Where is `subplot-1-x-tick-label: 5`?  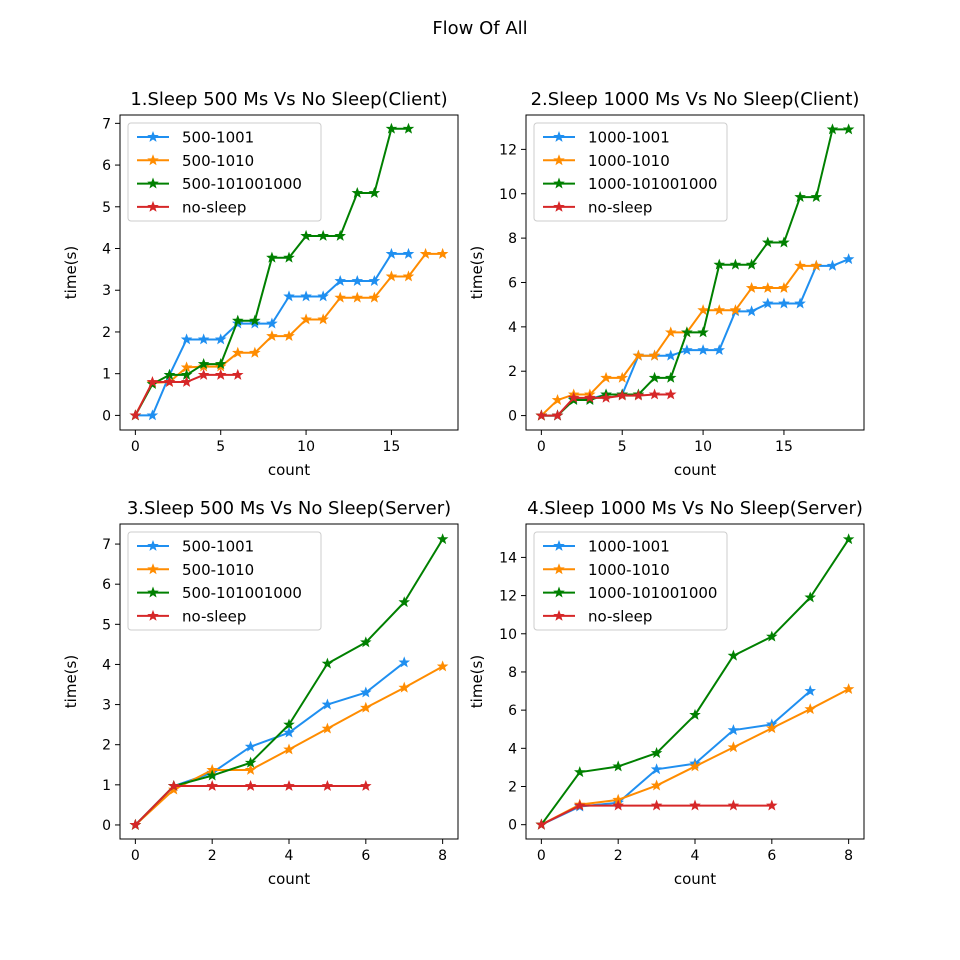 subplot-1-x-tick-label: 5 is located at coordinates (220, 447).